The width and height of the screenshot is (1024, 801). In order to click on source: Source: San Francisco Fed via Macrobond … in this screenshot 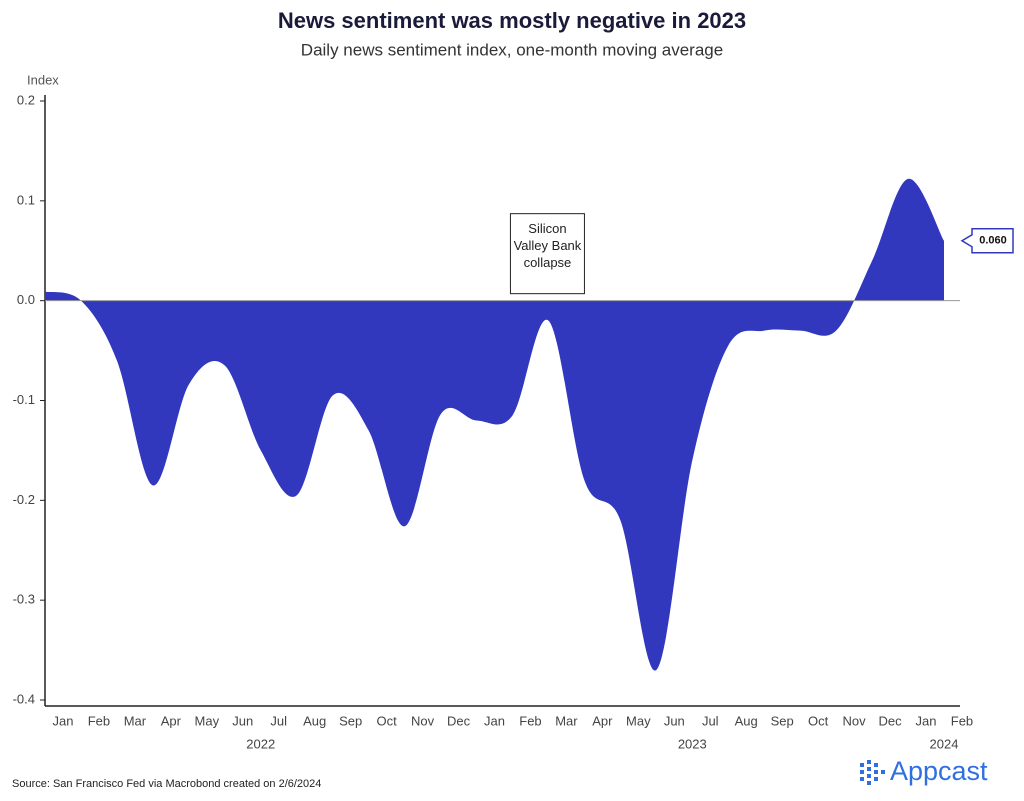, I will do `click(166, 784)`.